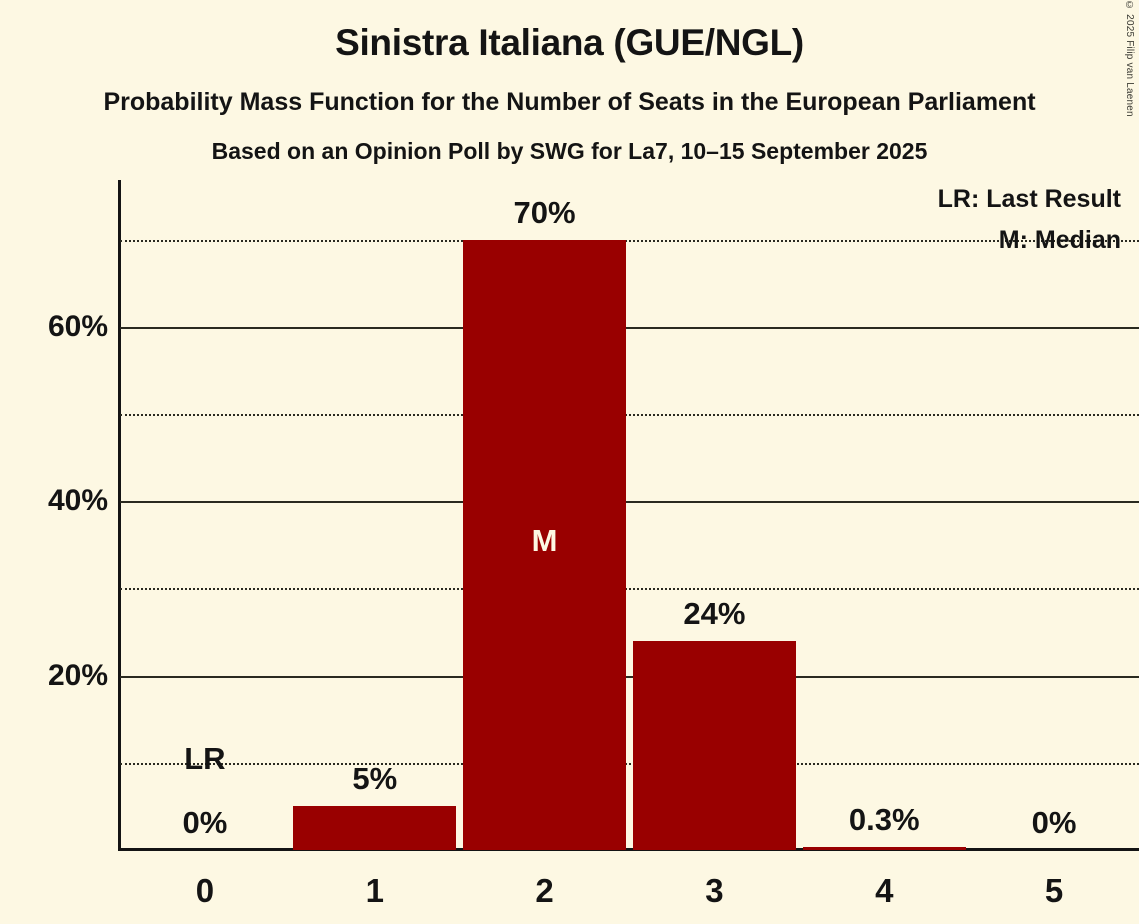 The image size is (1139, 924). I want to click on copyright-notice: © 2025 Filip van Laenen, so click(1129, 58).